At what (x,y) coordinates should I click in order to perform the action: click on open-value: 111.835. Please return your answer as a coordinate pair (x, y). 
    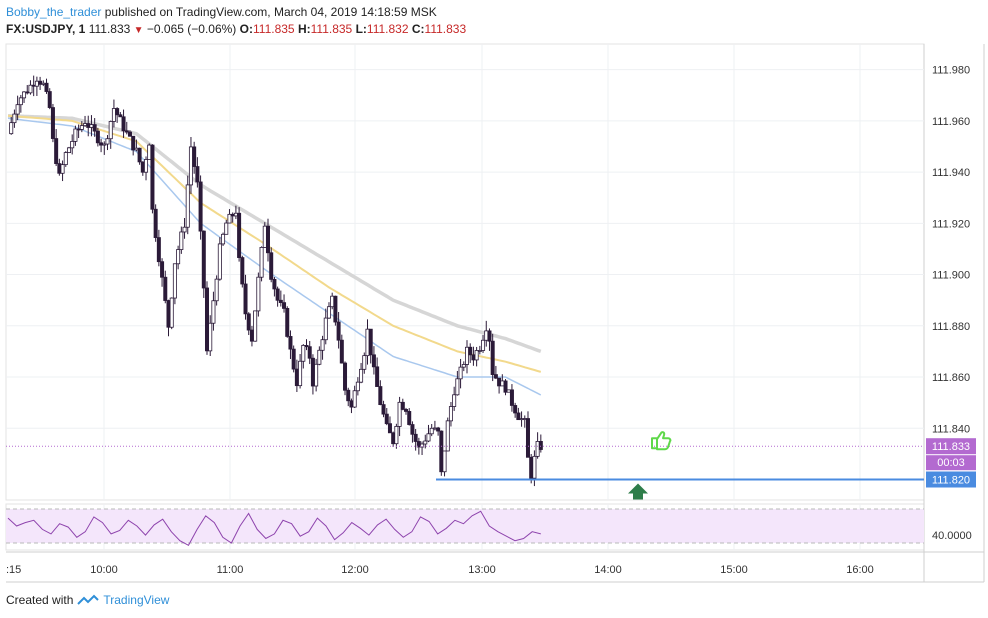
    Looking at the image, I should click on (274, 29).